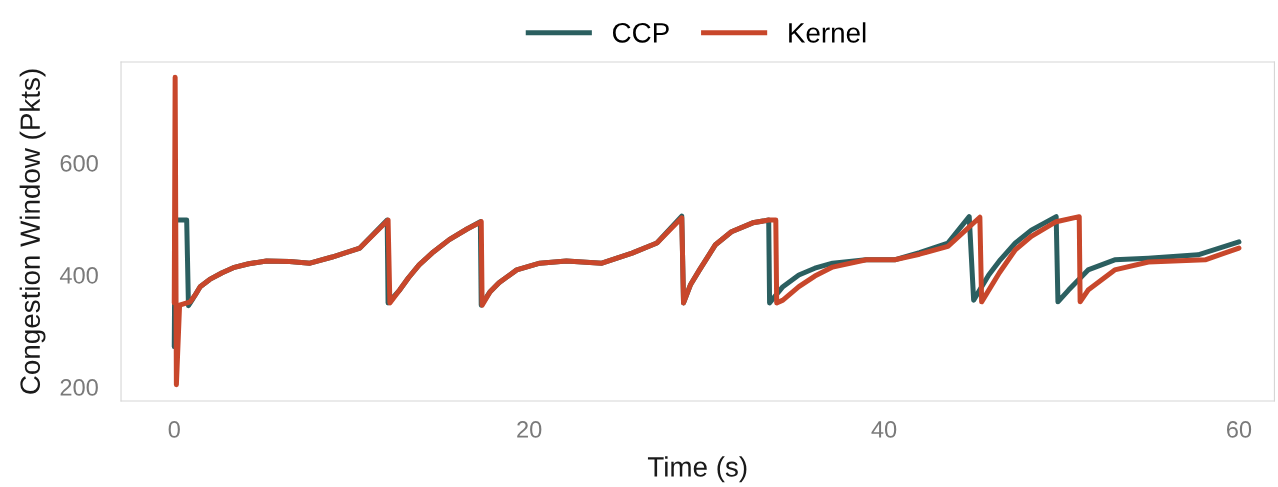 This screenshot has width=1278, height=487. Describe the element at coordinates (174, 429) in the screenshot. I see `x-tick-label: 0` at that location.